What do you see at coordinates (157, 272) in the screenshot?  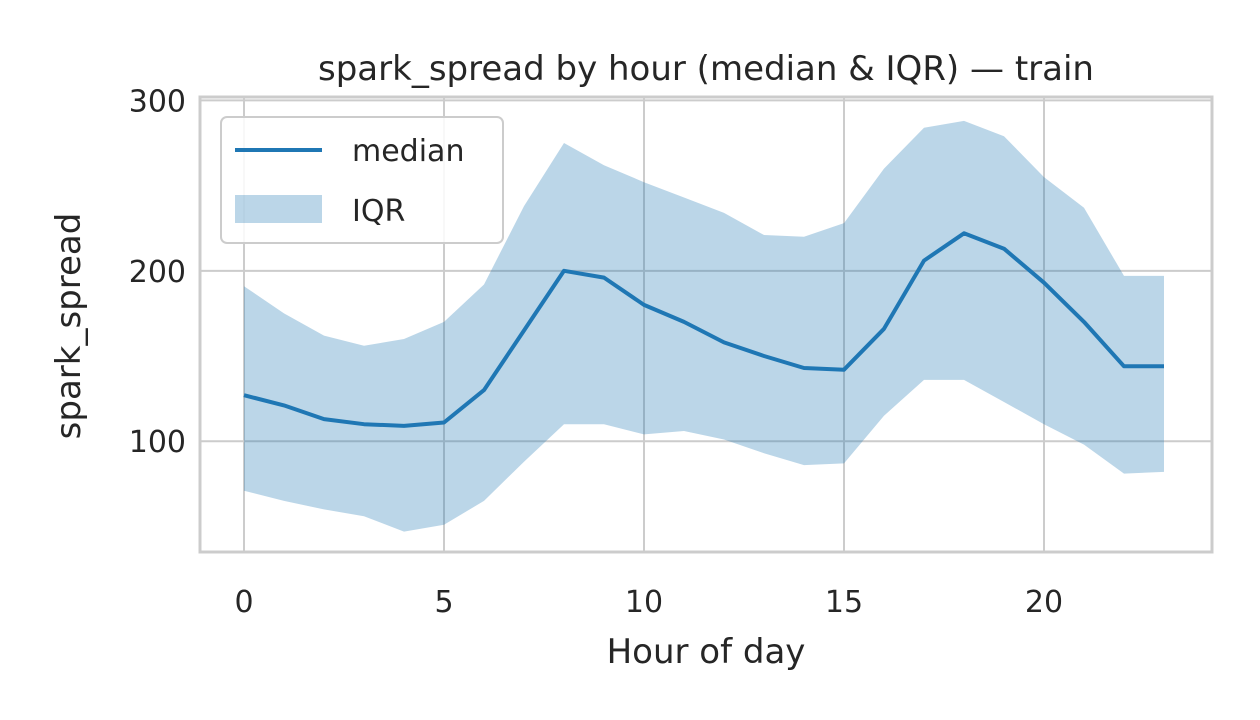 I see `y-tick-label: 200` at bounding box center [157, 272].